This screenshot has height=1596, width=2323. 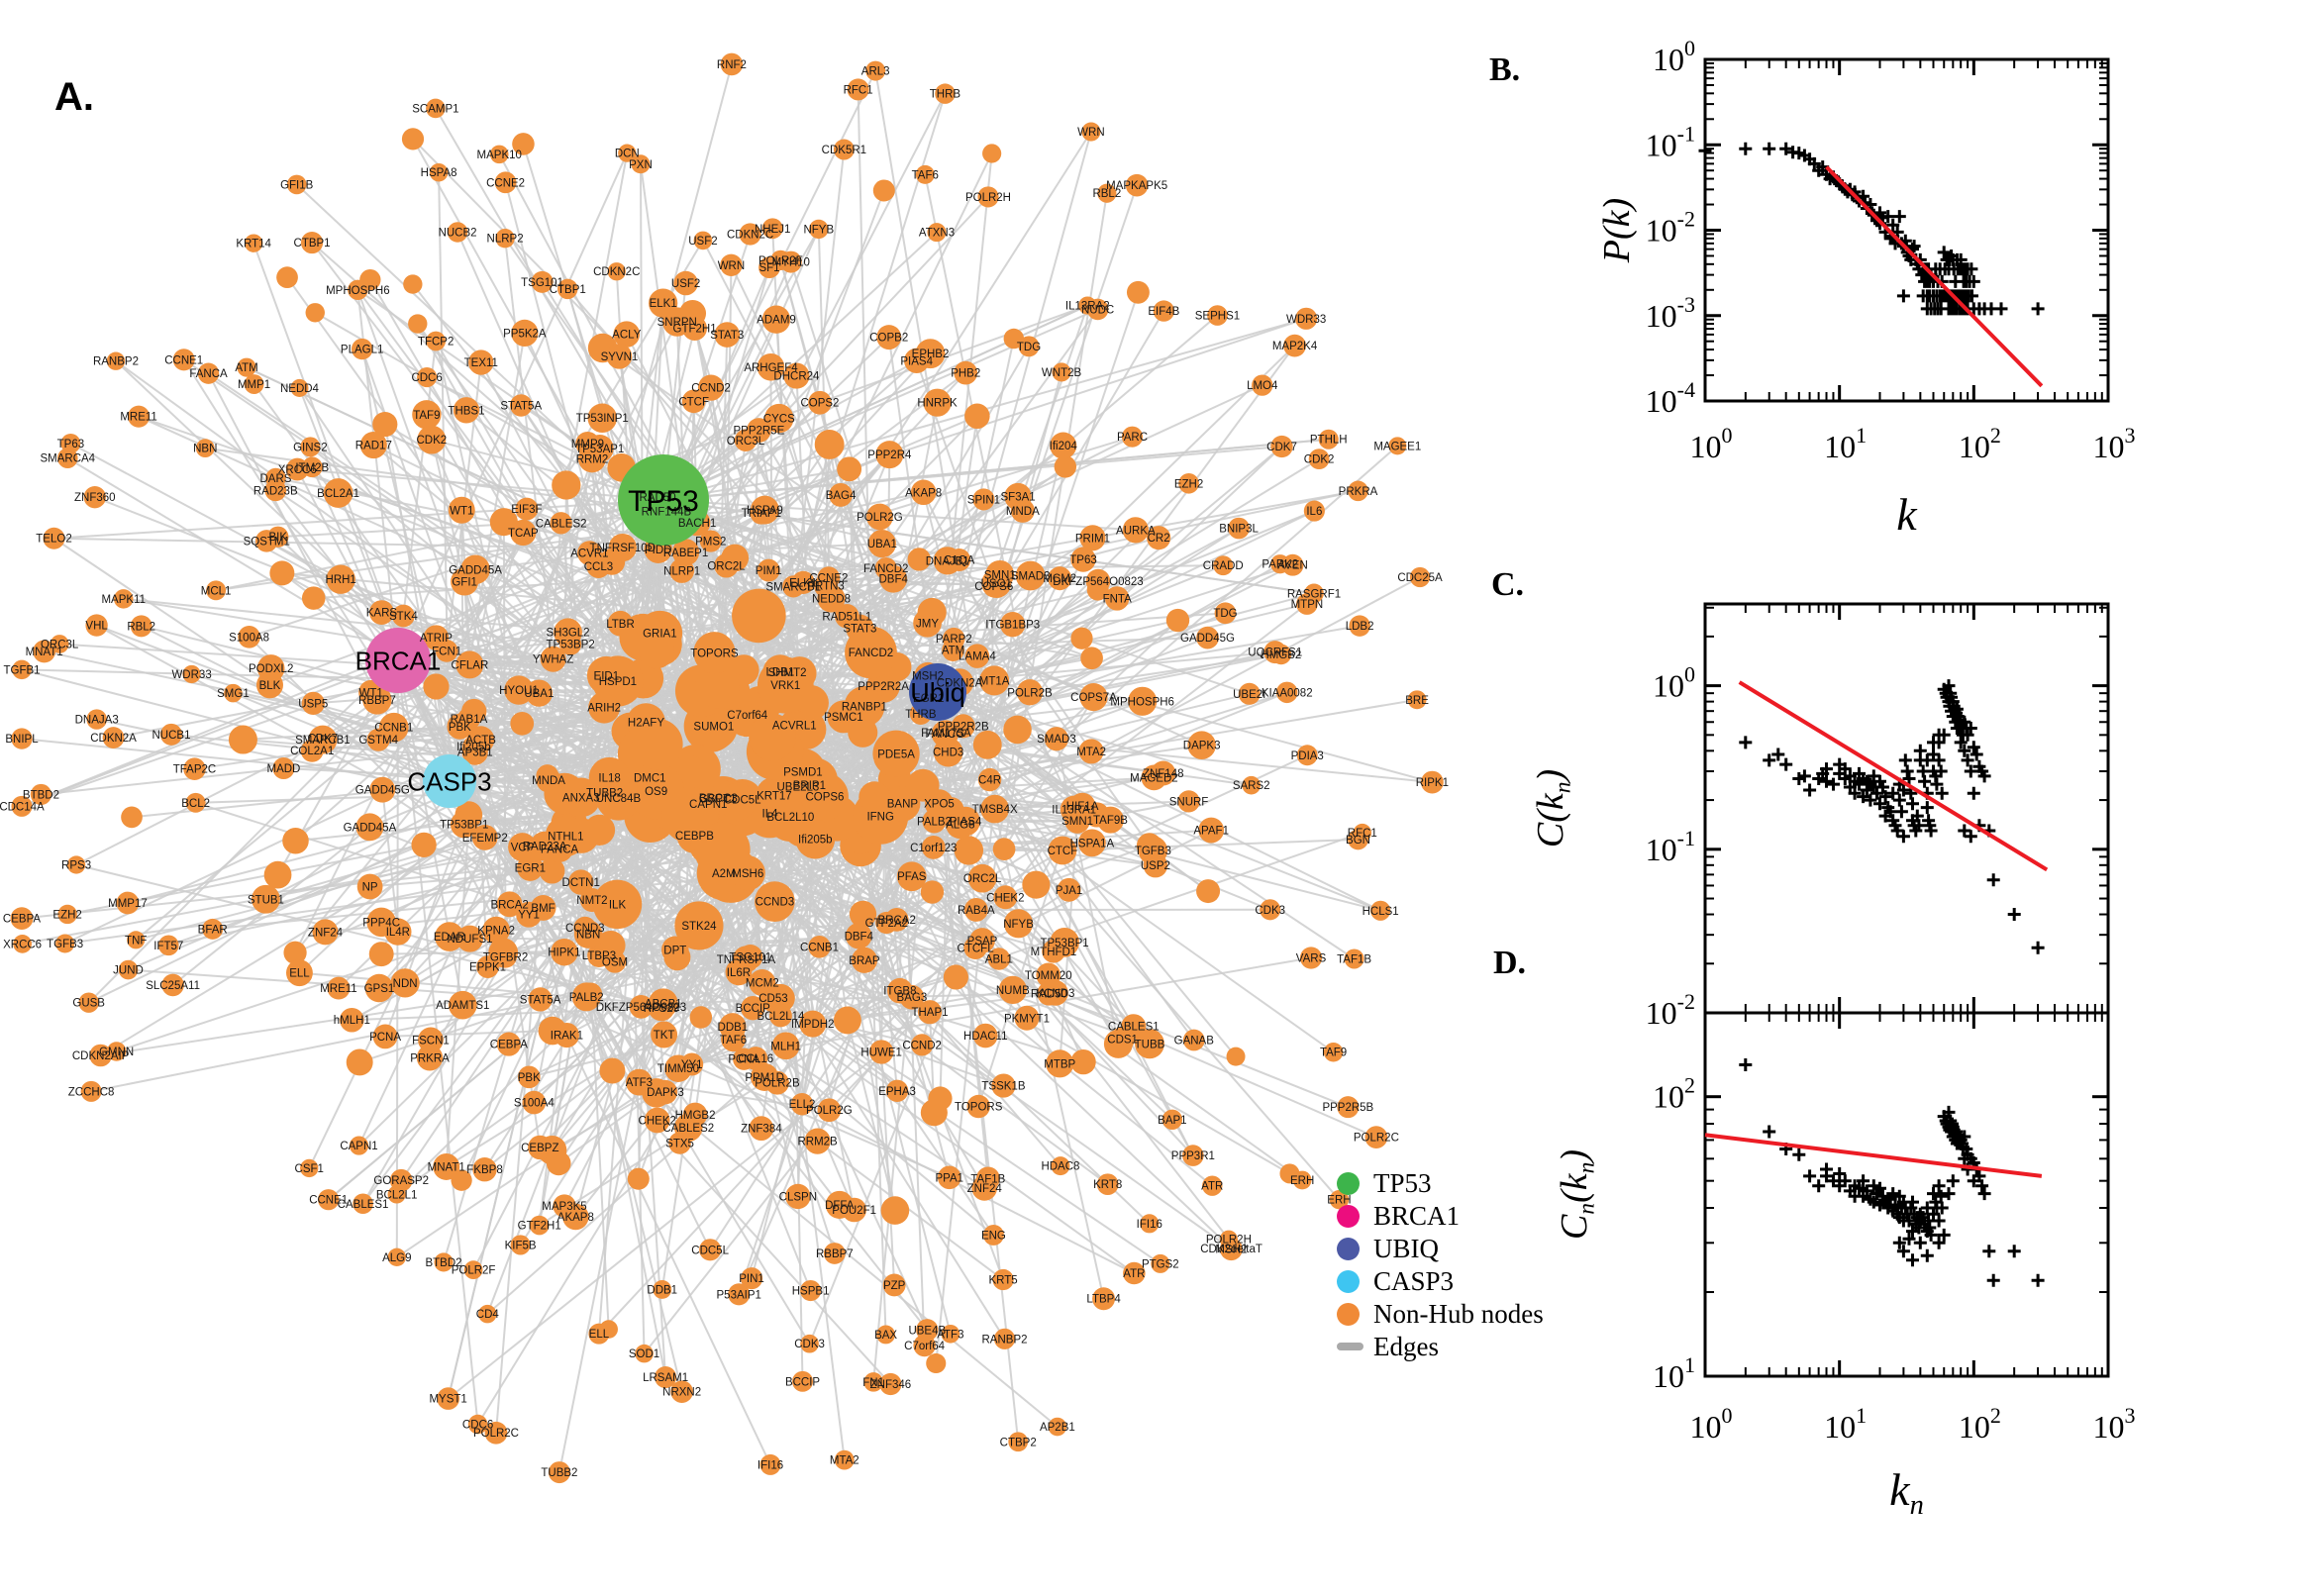 I want to click on nonhub-node-icon, so click(x=1349, y=1314).